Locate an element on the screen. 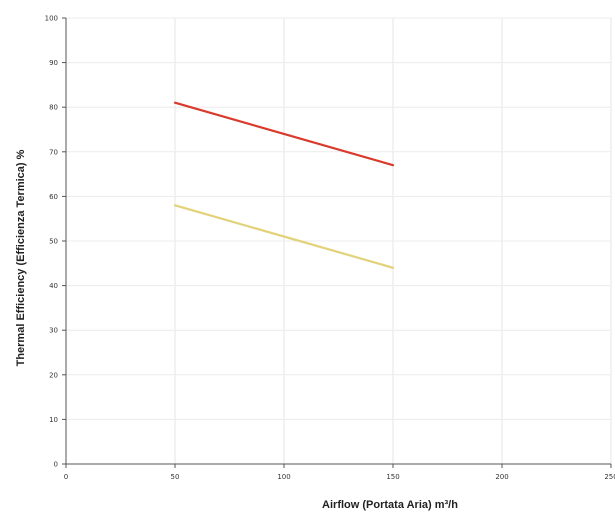  x-tick-label-100: 100 is located at coordinates (283, 477).